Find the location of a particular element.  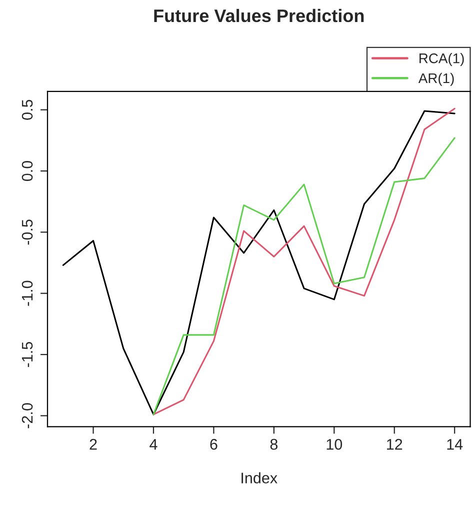

x-tick-label: 14 is located at coordinates (455, 444).